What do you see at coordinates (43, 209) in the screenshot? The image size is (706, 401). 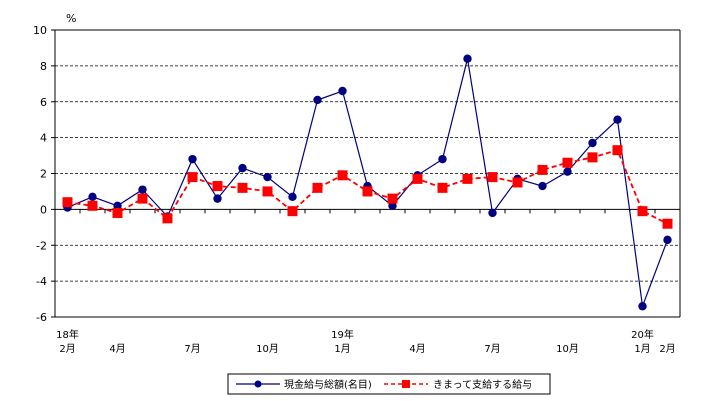 I see `y-tick-label: 0` at bounding box center [43, 209].